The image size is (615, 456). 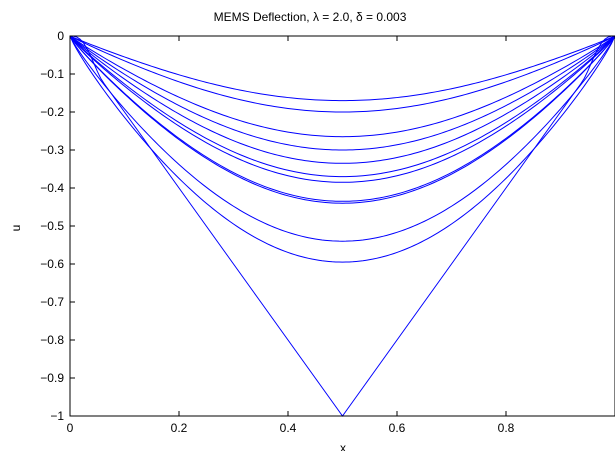 I want to click on x-tick-label: 0.6, so click(x=397, y=428).